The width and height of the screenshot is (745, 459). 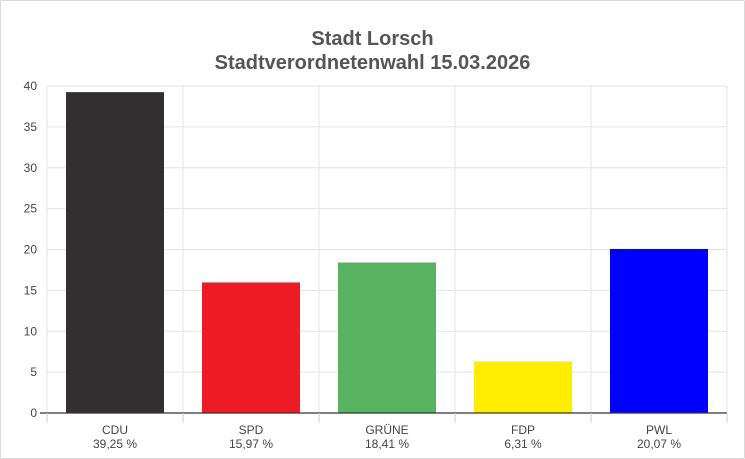 What do you see at coordinates (523, 387) in the screenshot?
I see `bar-fdp` at bounding box center [523, 387].